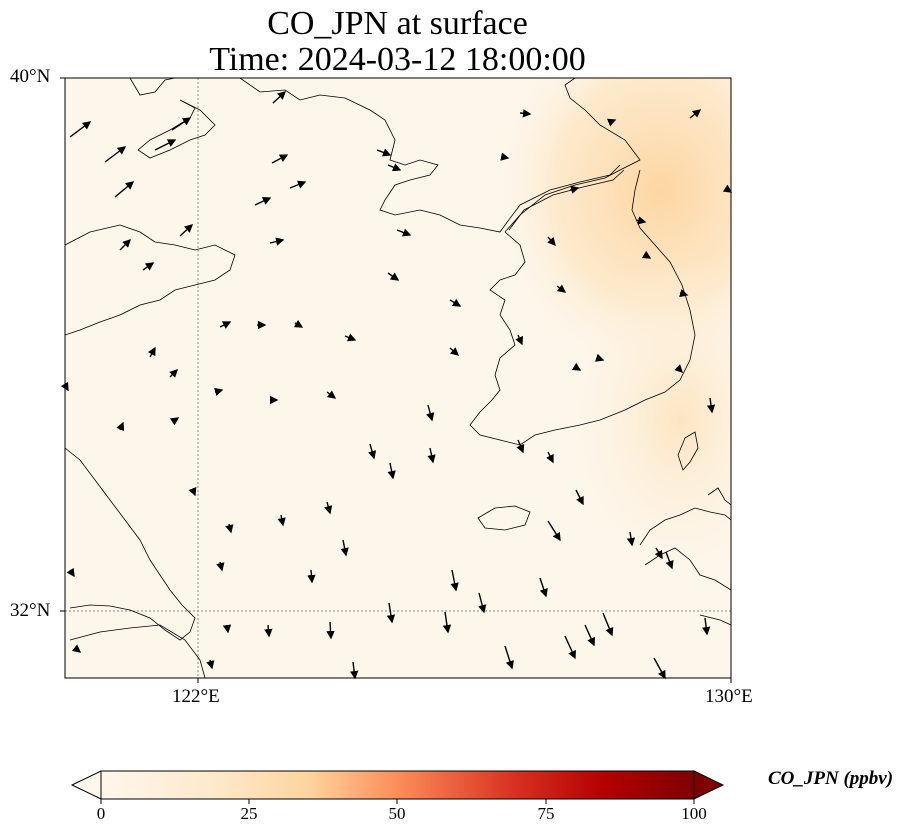  What do you see at coordinates (831, 778) in the screenshot?
I see `colorbar-label: CO_JPN (ppbv)` at bounding box center [831, 778].